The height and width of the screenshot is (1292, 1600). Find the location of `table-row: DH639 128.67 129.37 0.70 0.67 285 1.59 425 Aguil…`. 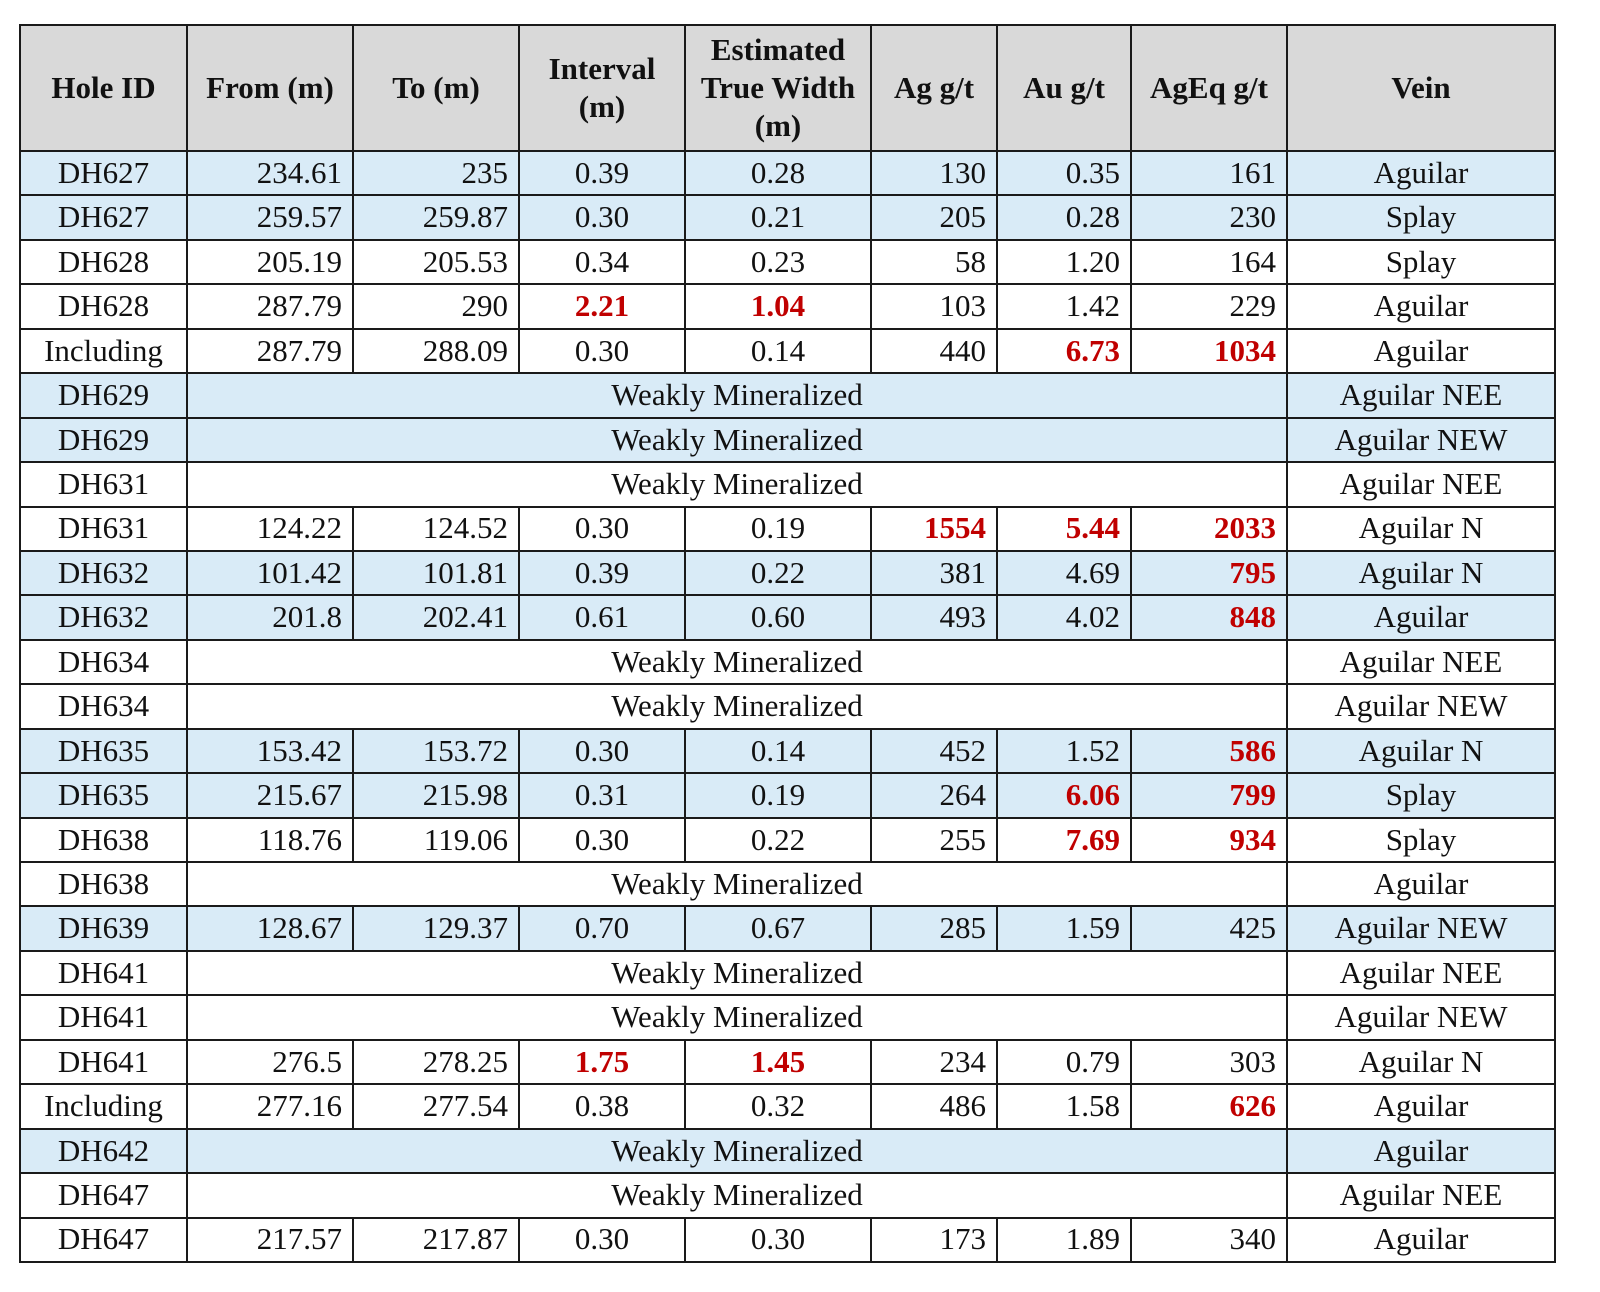

table-row: DH639 128.67 129.37 0.70 0.67 285 1.59 425 Aguil… is located at coordinates (787, 928).